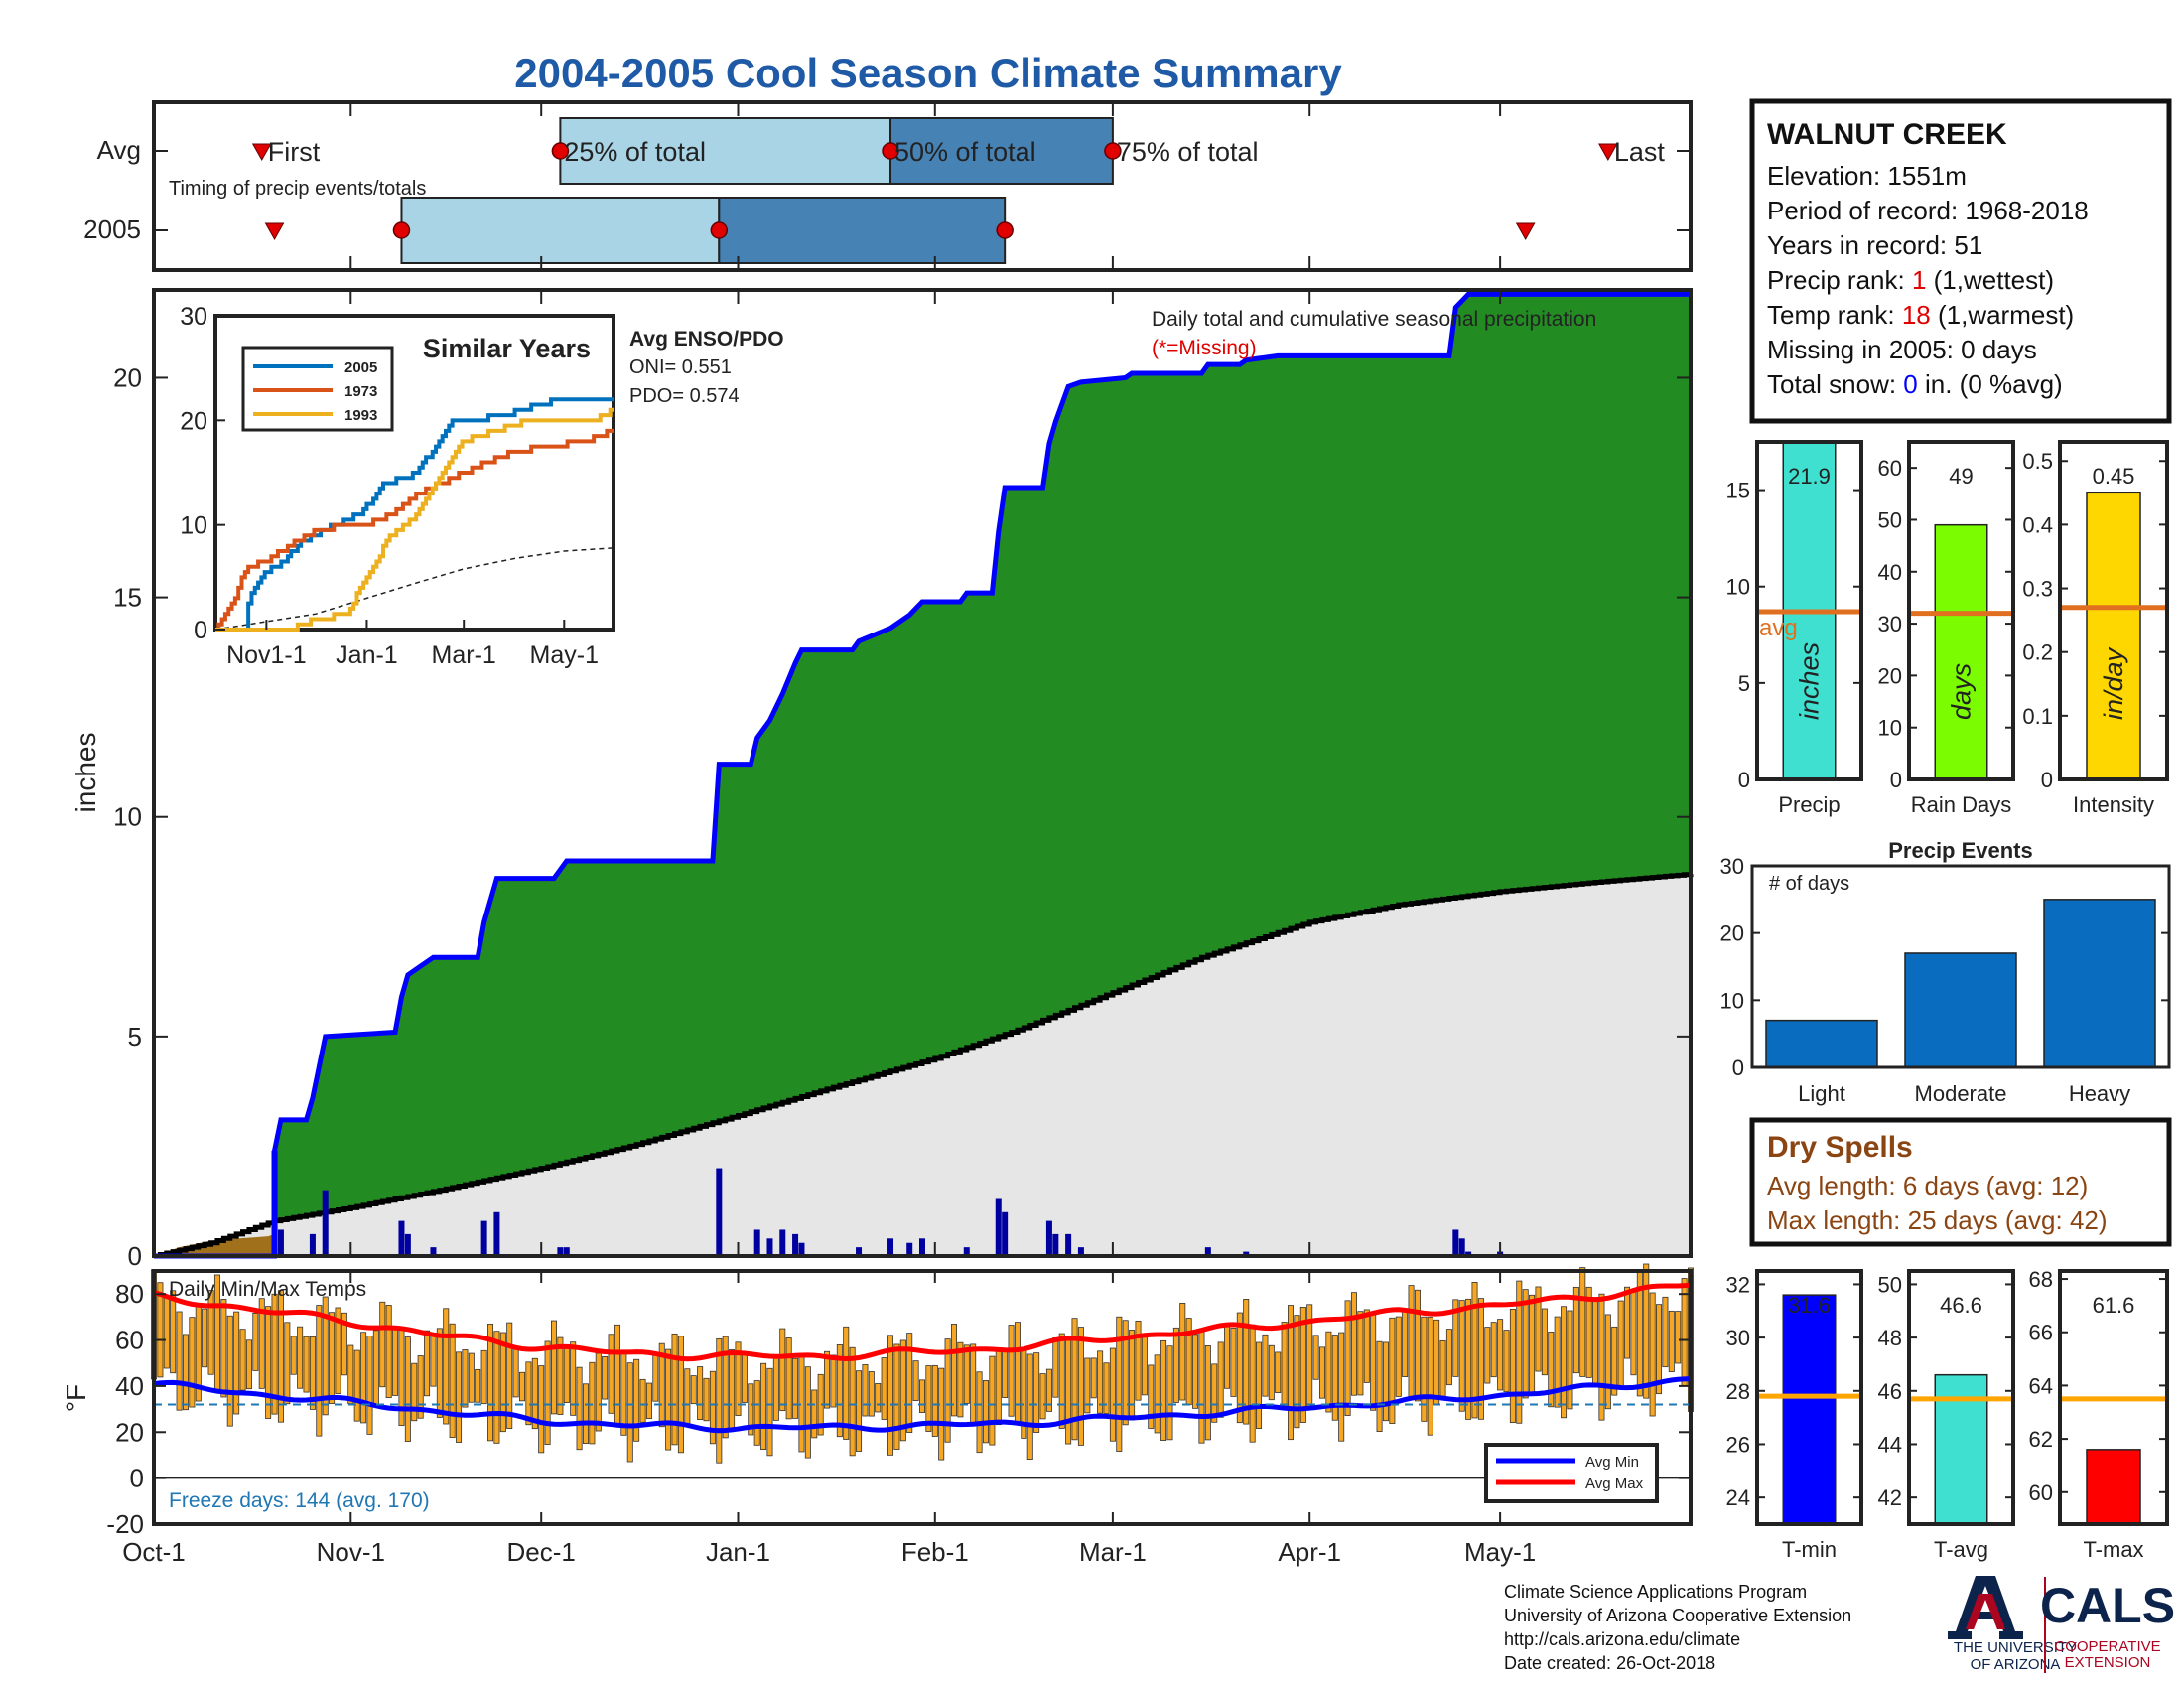  What do you see at coordinates (965, 152) in the screenshot?
I see `timing-label-p50: 50% of total` at bounding box center [965, 152].